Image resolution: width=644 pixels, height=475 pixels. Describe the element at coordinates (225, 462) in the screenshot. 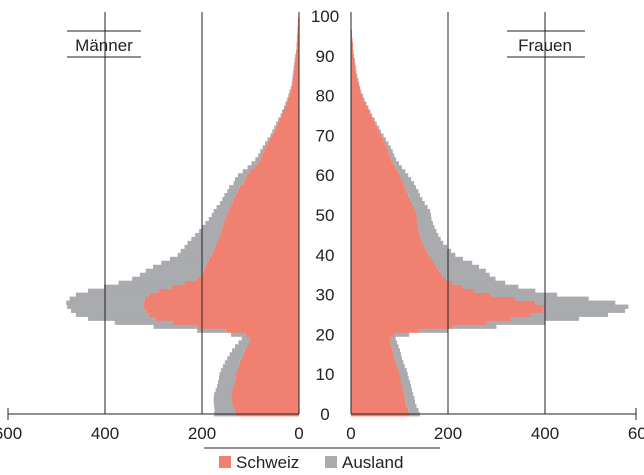

I see `legend-swatch-schweiz` at that location.